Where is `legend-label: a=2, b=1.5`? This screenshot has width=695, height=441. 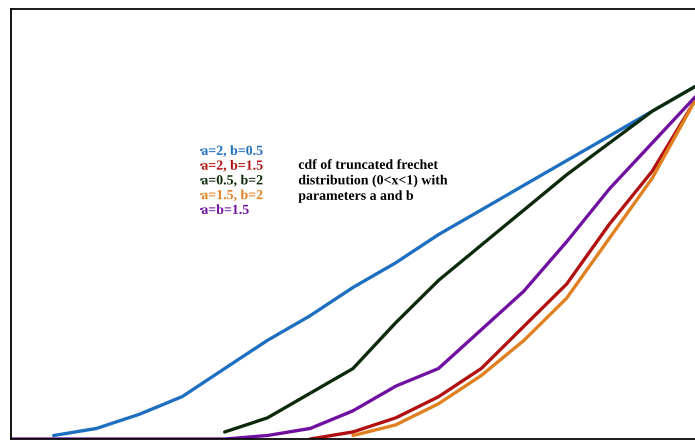
legend-label: a=2, b=1.5 is located at coordinates (232, 166).